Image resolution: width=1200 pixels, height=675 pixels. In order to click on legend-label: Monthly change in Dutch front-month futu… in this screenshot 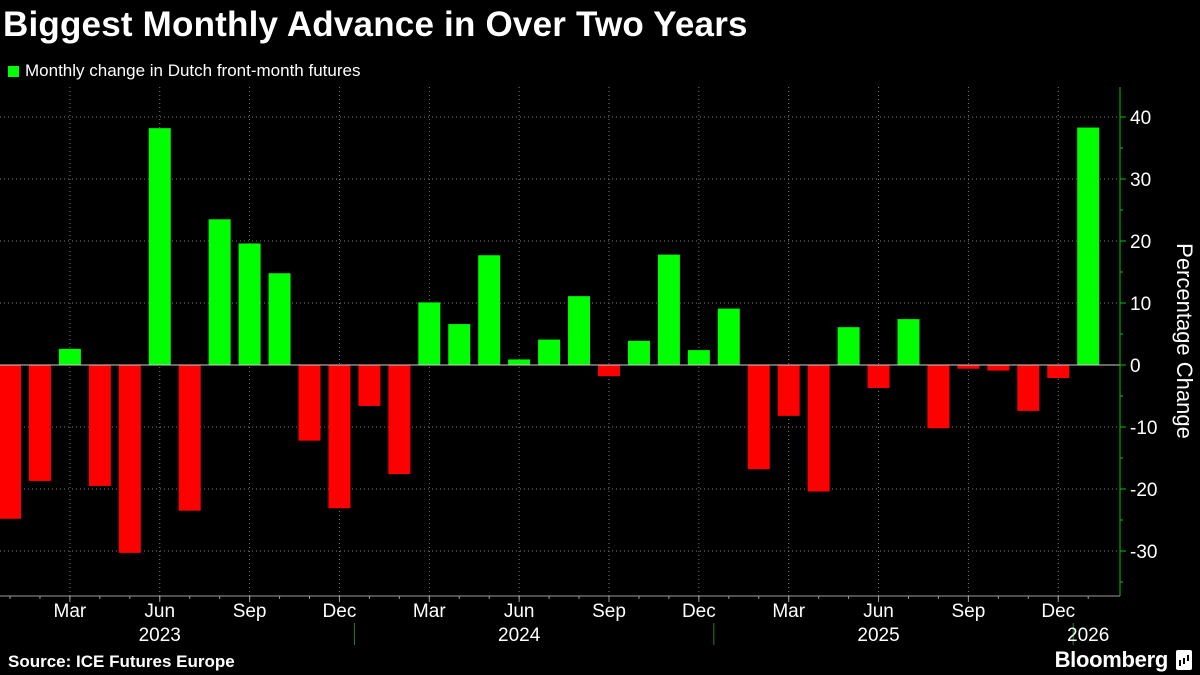, I will do `click(193, 70)`.